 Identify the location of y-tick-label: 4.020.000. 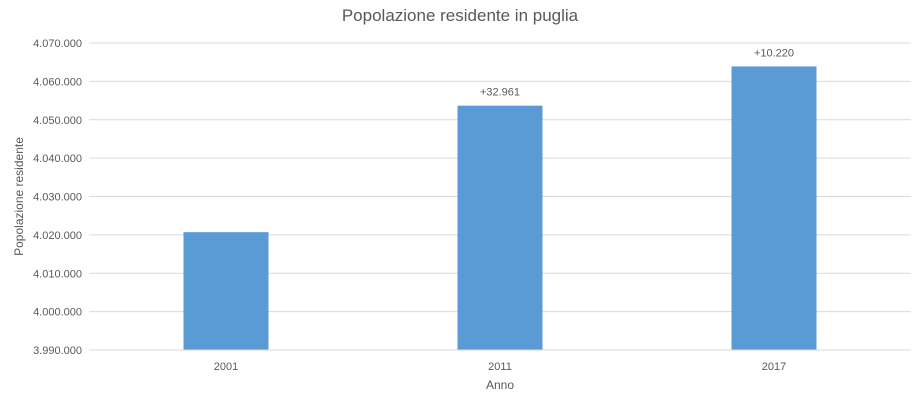
(57, 236).